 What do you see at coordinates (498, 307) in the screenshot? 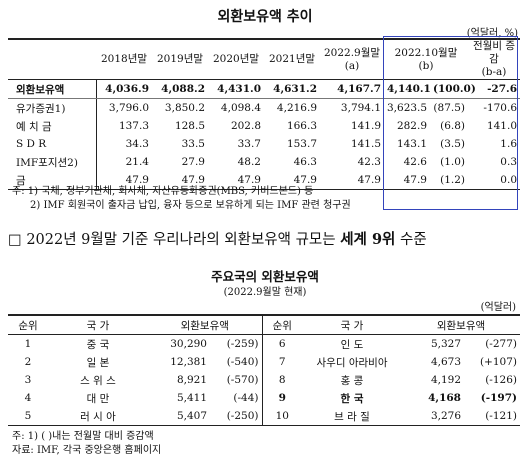
I see `table2-unit: (억달러)` at bounding box center [498, 307].